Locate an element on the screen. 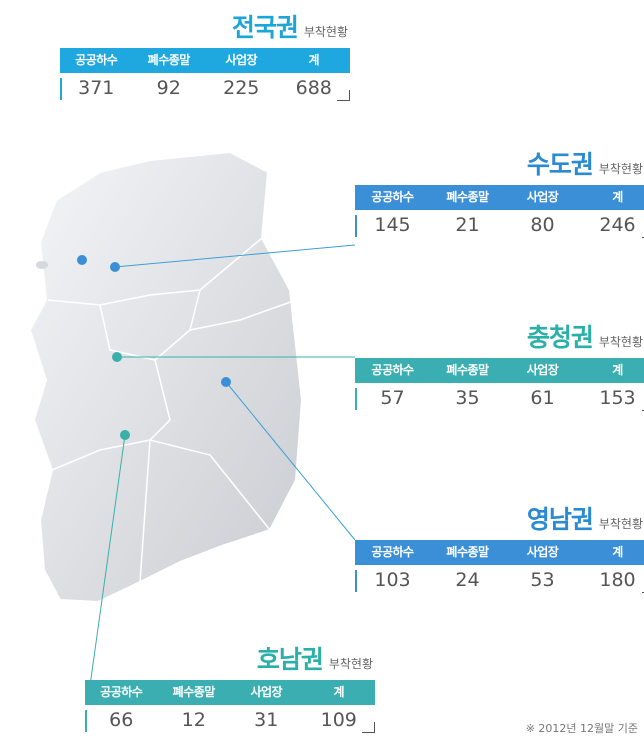  region-name: 호남권 is located at coordinates (290, 659).